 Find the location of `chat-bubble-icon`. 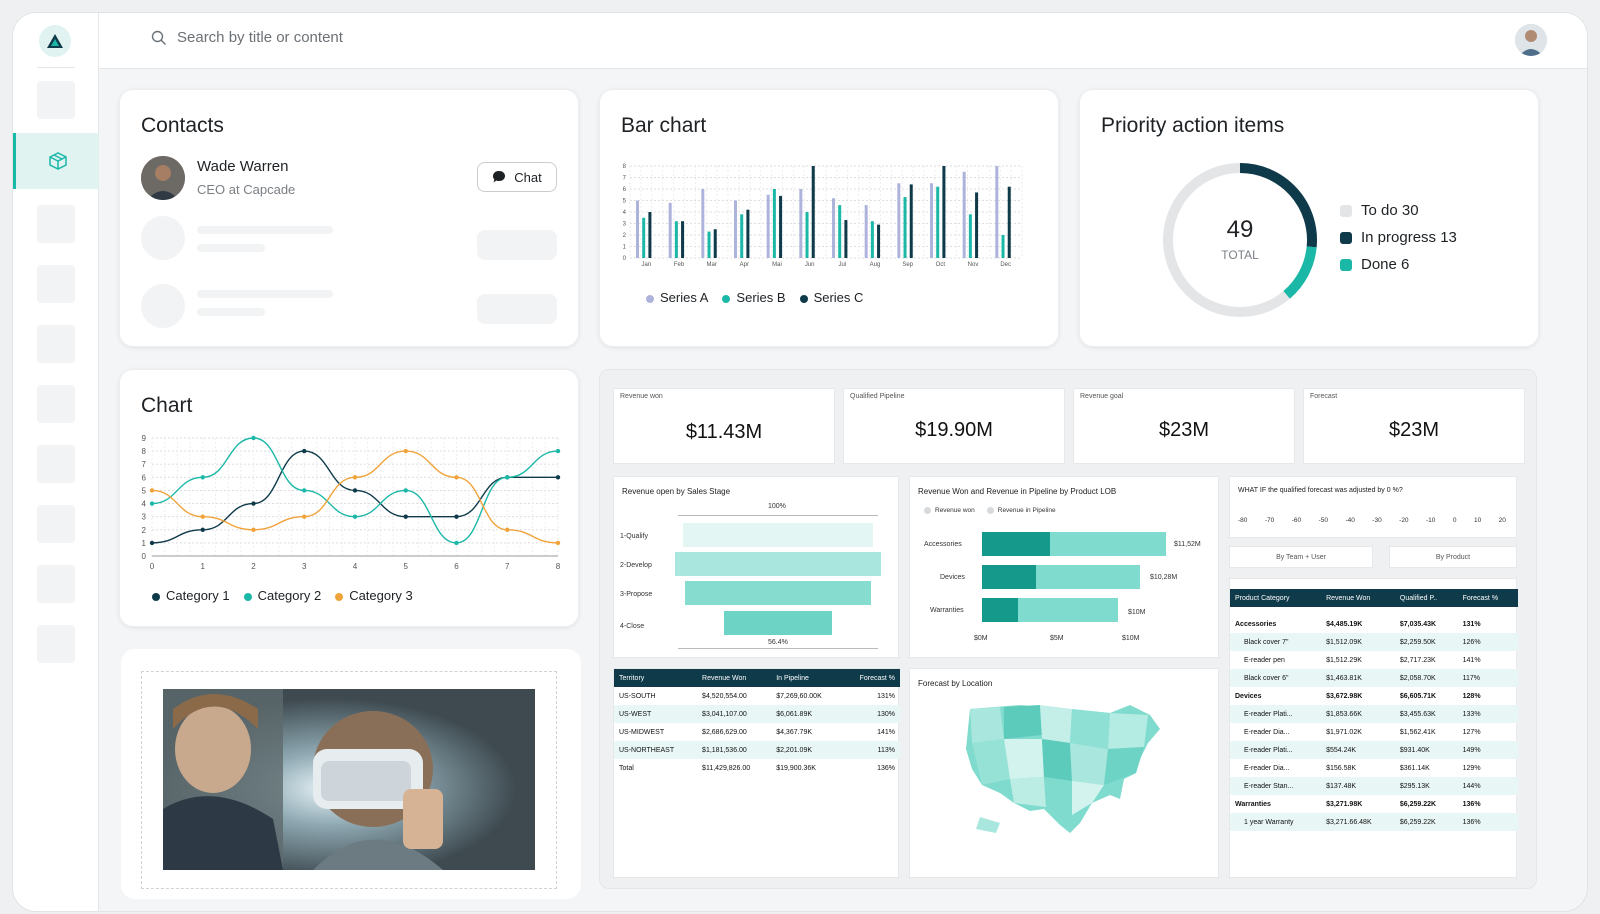

chat-bubble-icon is located at coordinates (499, 177).